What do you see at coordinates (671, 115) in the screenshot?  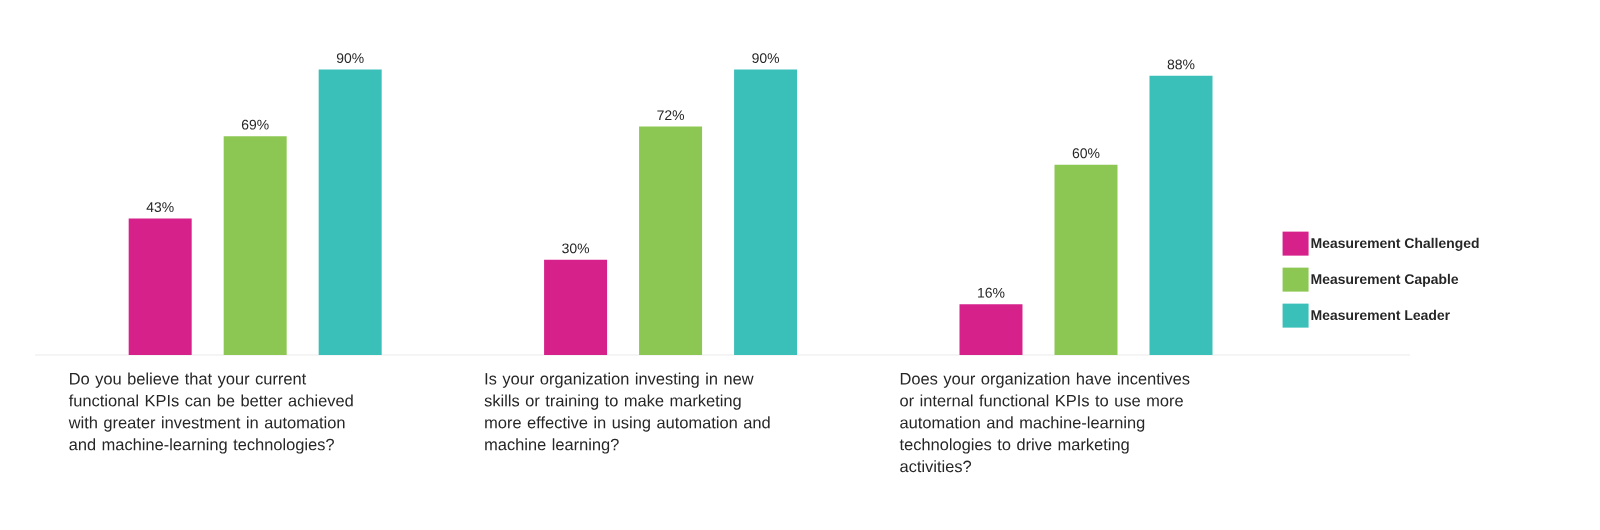 I see `data-label: 72%` at bounding box center [671, 115].